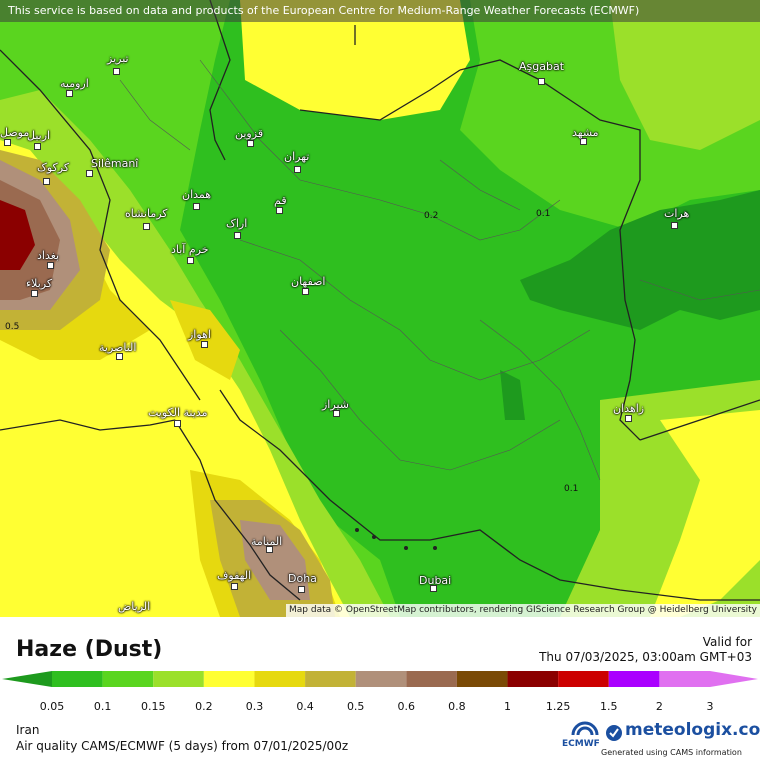  What do you see at coordinates (267, 541) in the screenshot?
I see `city-label: المنامة` at bounding box center [267, 541].